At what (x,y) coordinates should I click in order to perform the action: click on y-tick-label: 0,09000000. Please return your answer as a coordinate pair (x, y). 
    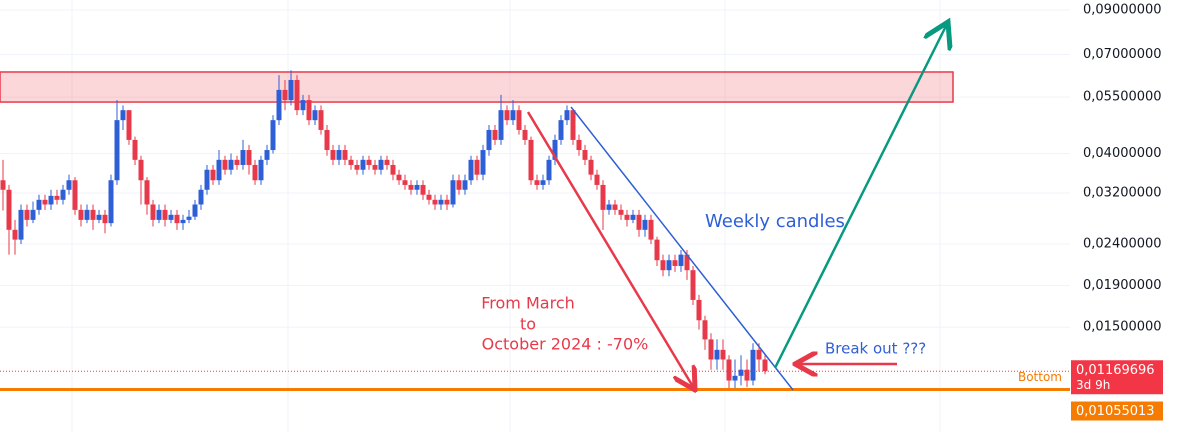
    Looking at the image, I should click on (1122, 9).